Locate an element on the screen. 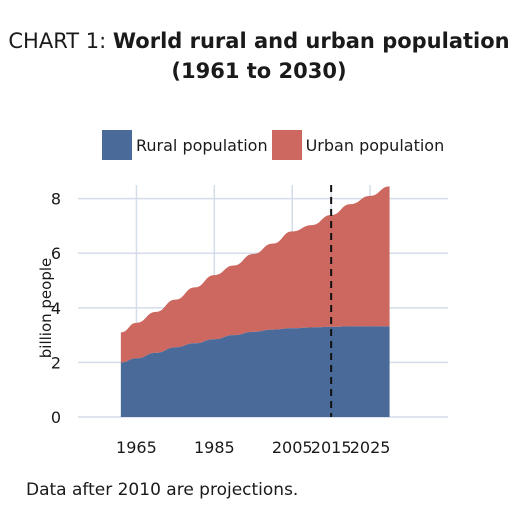 The height and width of the screenshot is (522, 518). legend-item-rural: Rural population is located at coordinates (185, 145).